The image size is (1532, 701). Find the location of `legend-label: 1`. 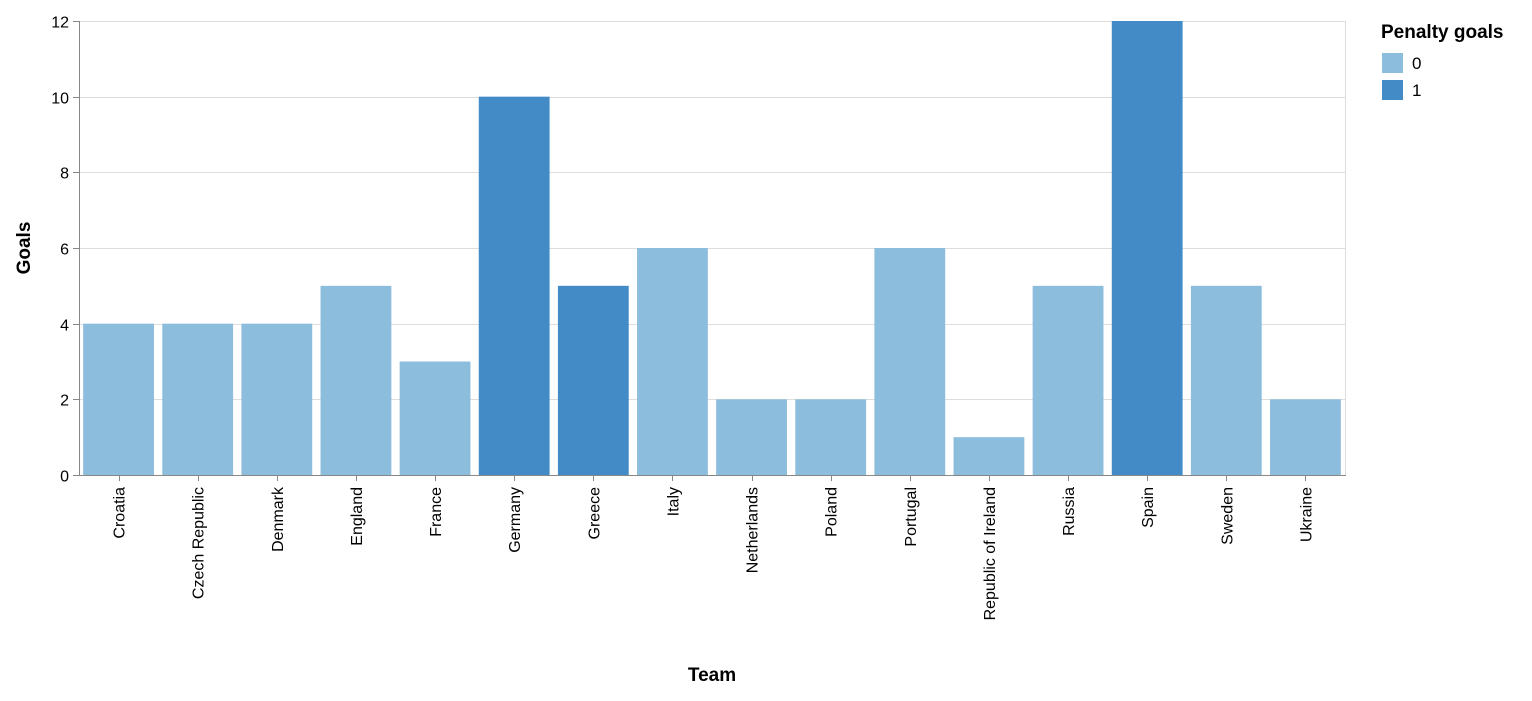

legend-label: 1 is located at coordinates (1416, 90).